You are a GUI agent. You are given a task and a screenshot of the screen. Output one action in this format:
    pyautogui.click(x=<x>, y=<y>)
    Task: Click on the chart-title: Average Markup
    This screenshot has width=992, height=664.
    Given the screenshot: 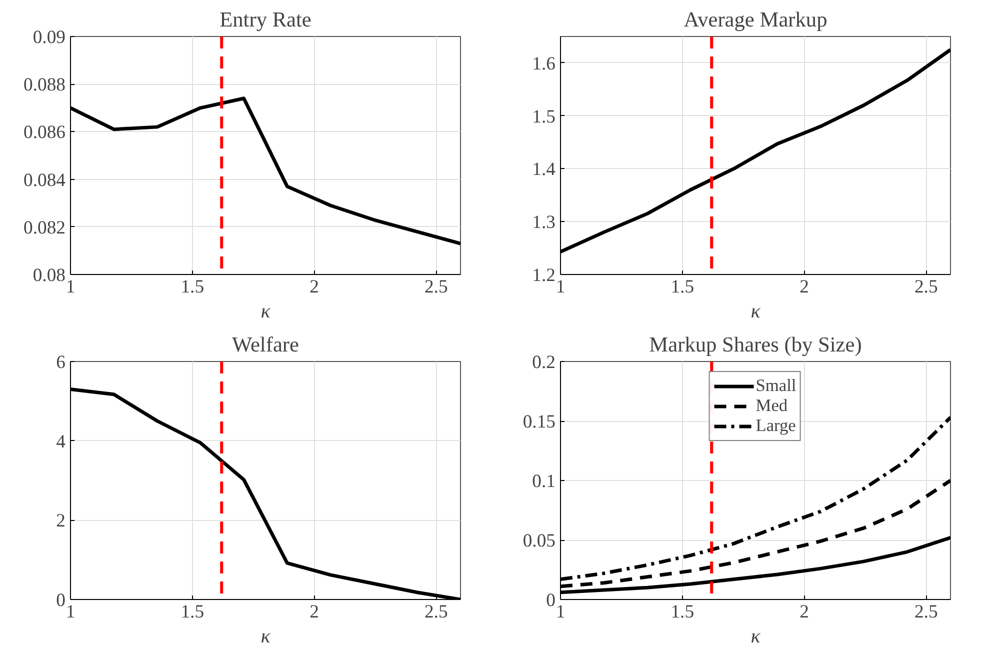 What is the action you would take?
    pyautogui.click(x=756, y=20)
    